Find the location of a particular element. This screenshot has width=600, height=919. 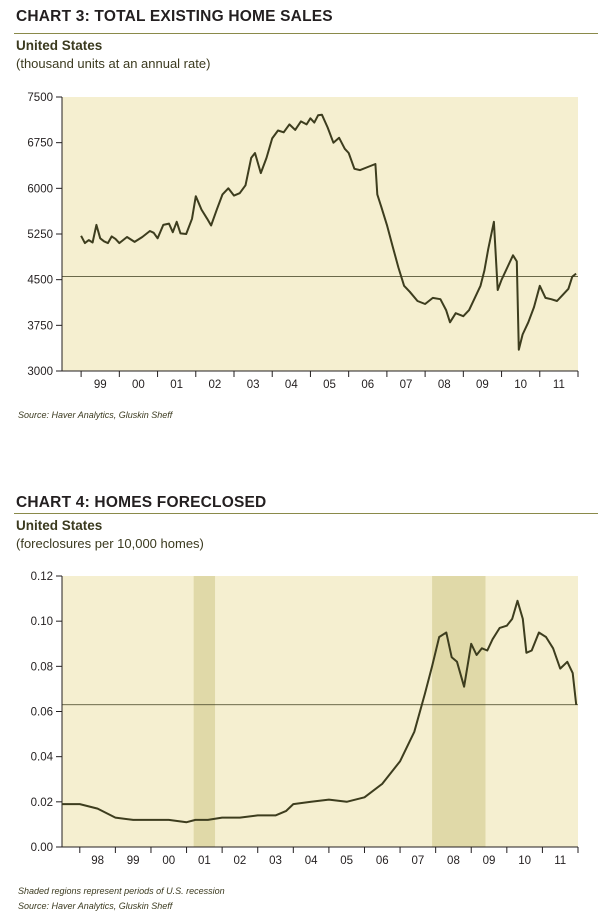

chart-4-y-tick-label: 0.00 is located at coordinates (42, 848).